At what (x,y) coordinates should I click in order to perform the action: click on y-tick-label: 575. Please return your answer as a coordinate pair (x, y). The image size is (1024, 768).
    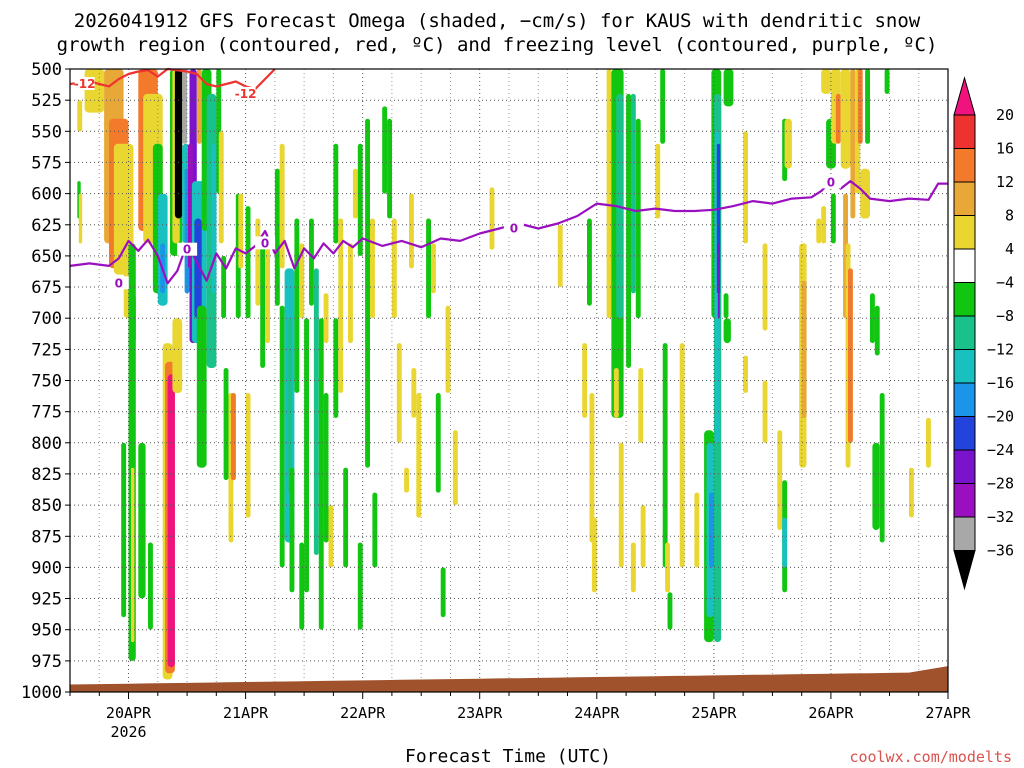
    Looking at the image, I should click on (46, 163).